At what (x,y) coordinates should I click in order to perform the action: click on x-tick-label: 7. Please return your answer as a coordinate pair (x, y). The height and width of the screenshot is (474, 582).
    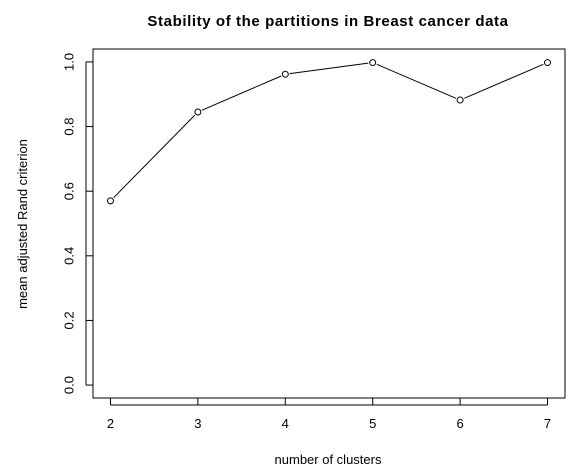
    Looking at the image, I should click on (547, 423).